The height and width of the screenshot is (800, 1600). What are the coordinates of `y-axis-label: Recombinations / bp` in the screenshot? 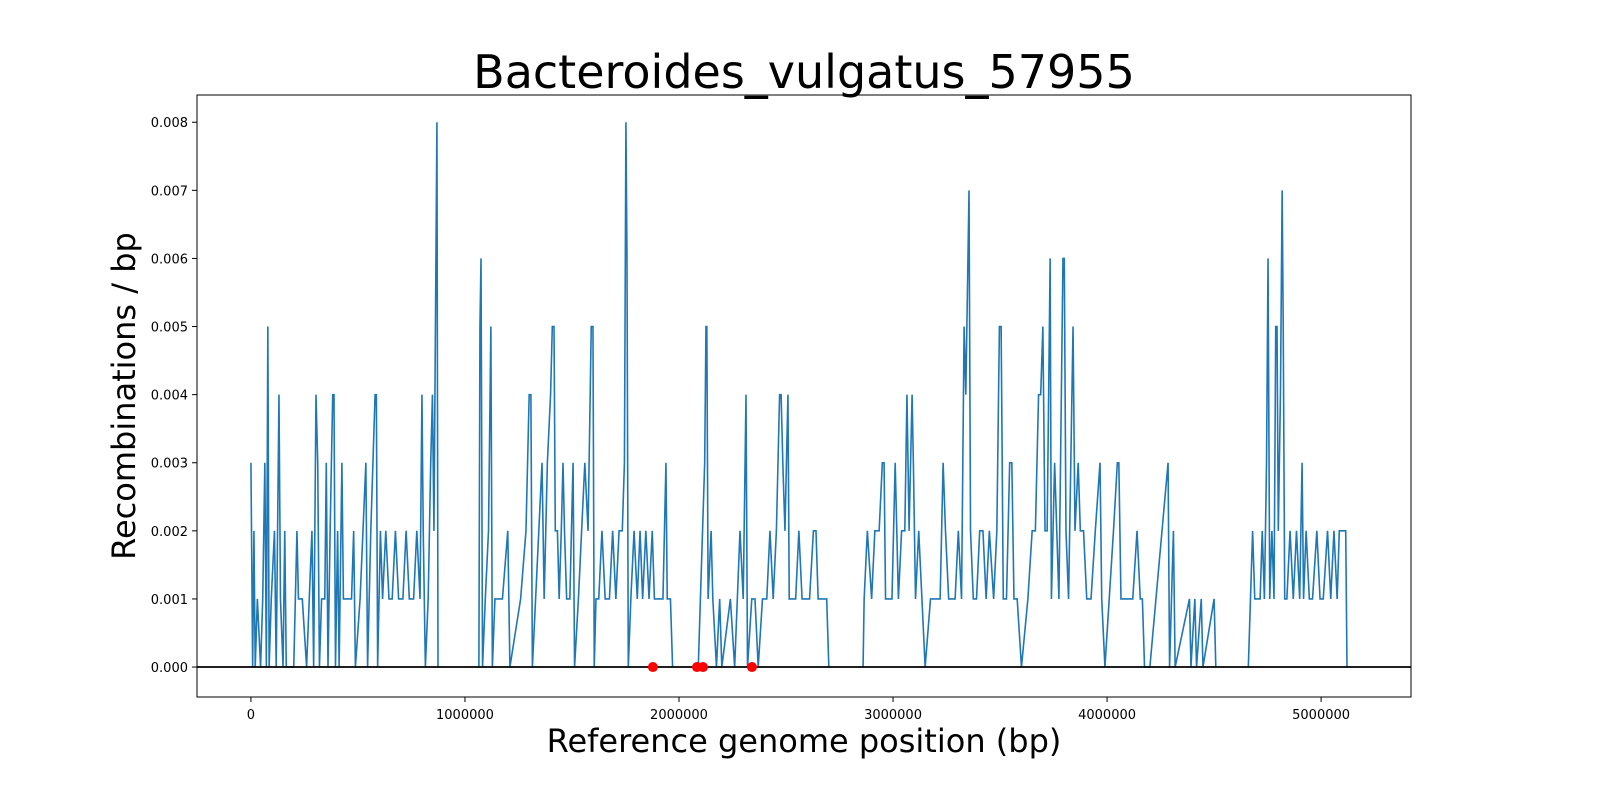 It's located at (124, 396).